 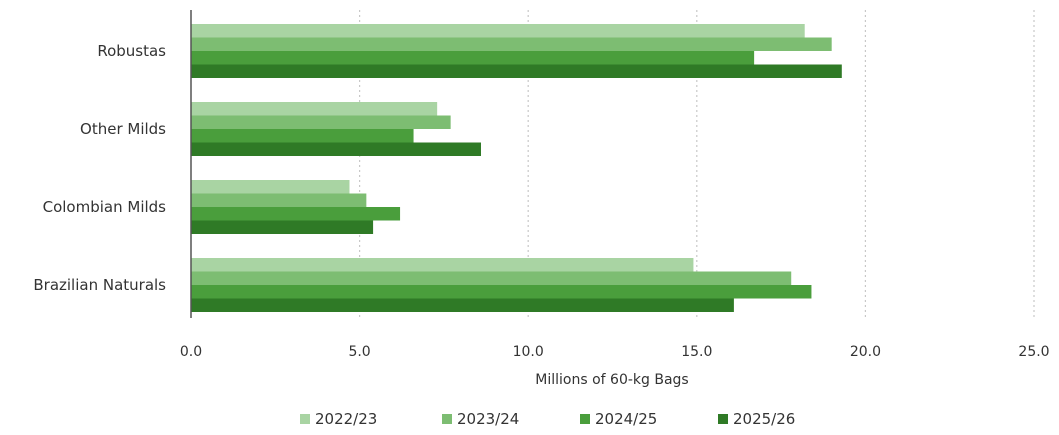 I want to click on x-tick-label: 10.0, so click(x=528, y=352).